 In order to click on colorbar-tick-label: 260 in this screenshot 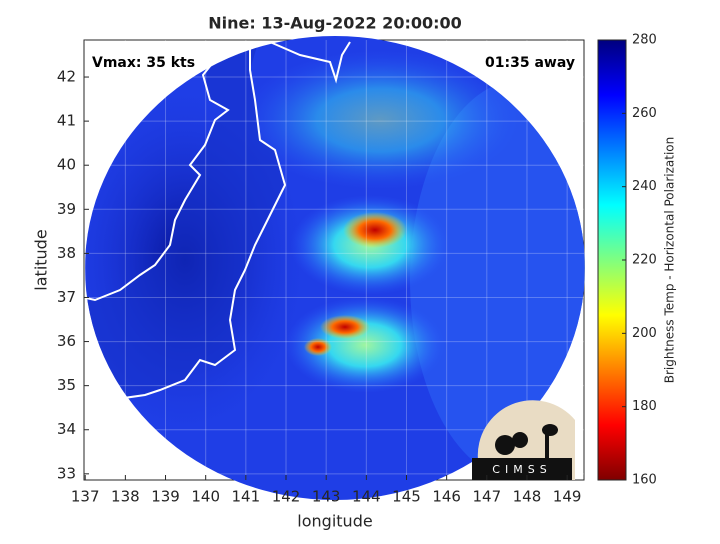, I will do `click(644, 113)`.